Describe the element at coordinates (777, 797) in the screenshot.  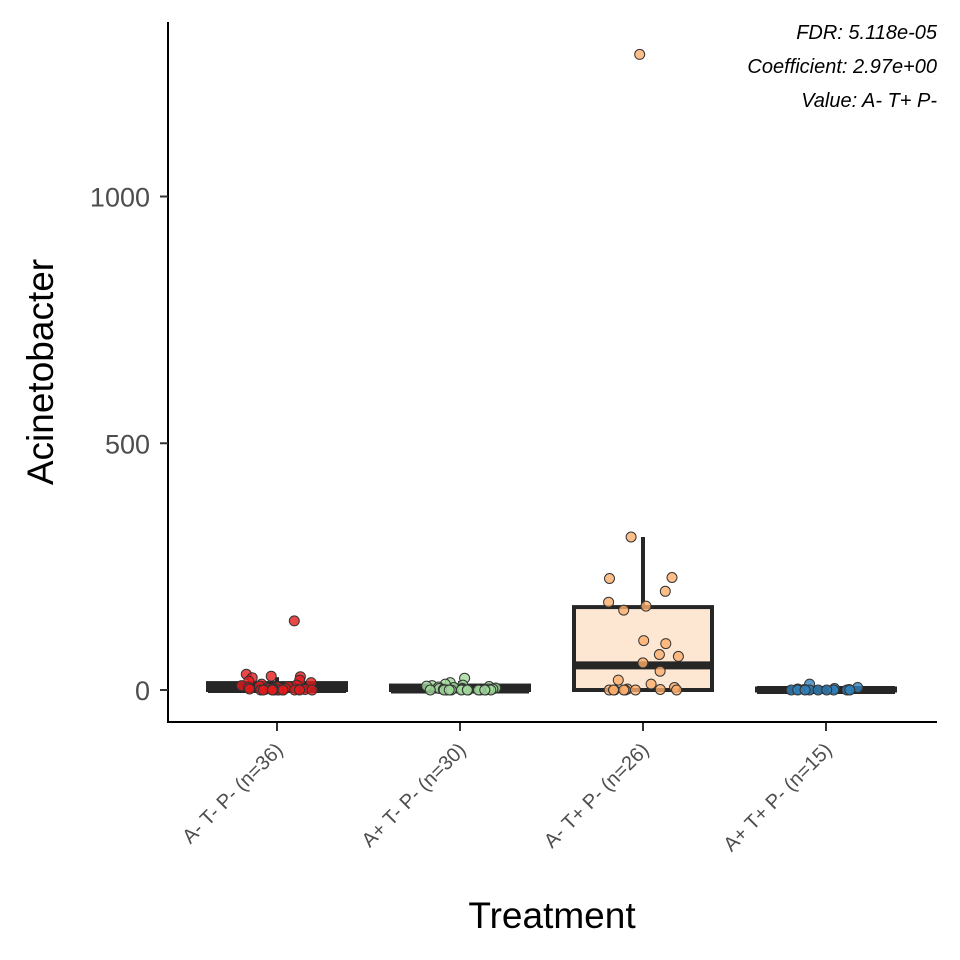
I see `x-tick-label: A+ T+ P- (n=15)` at that location.